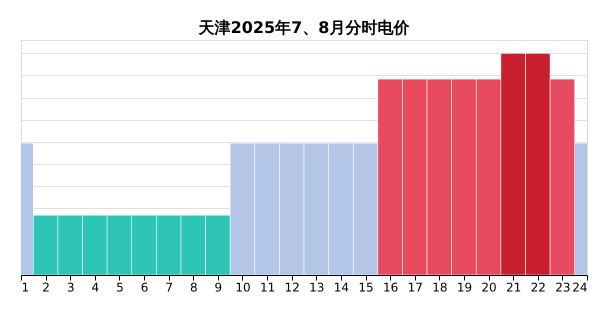  Describe the element at coordinates (316, 287) in the screenshot. I see `x-tick-label: 13` at that location.